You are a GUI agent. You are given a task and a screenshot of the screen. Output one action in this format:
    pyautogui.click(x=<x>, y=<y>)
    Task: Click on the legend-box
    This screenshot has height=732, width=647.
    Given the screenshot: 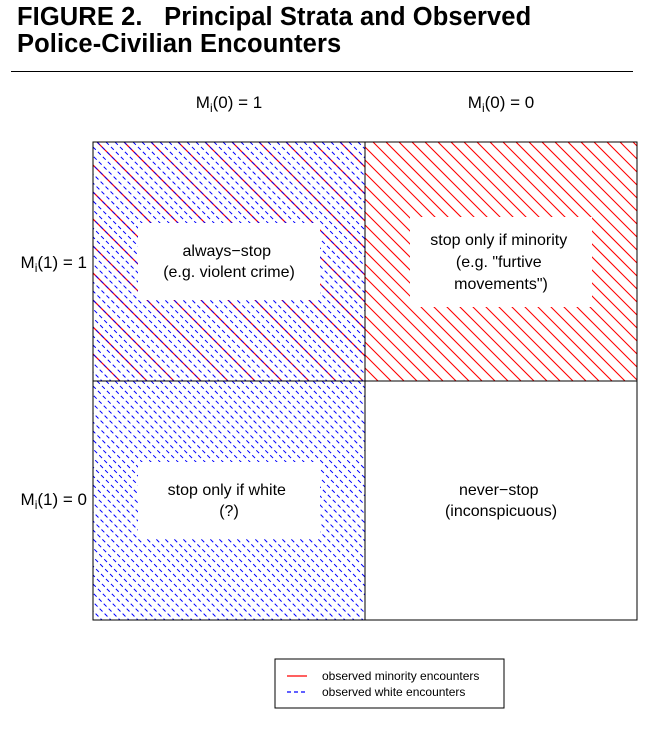 What is the action you would take?
    pyautogui.click(x=389, y=683)
    